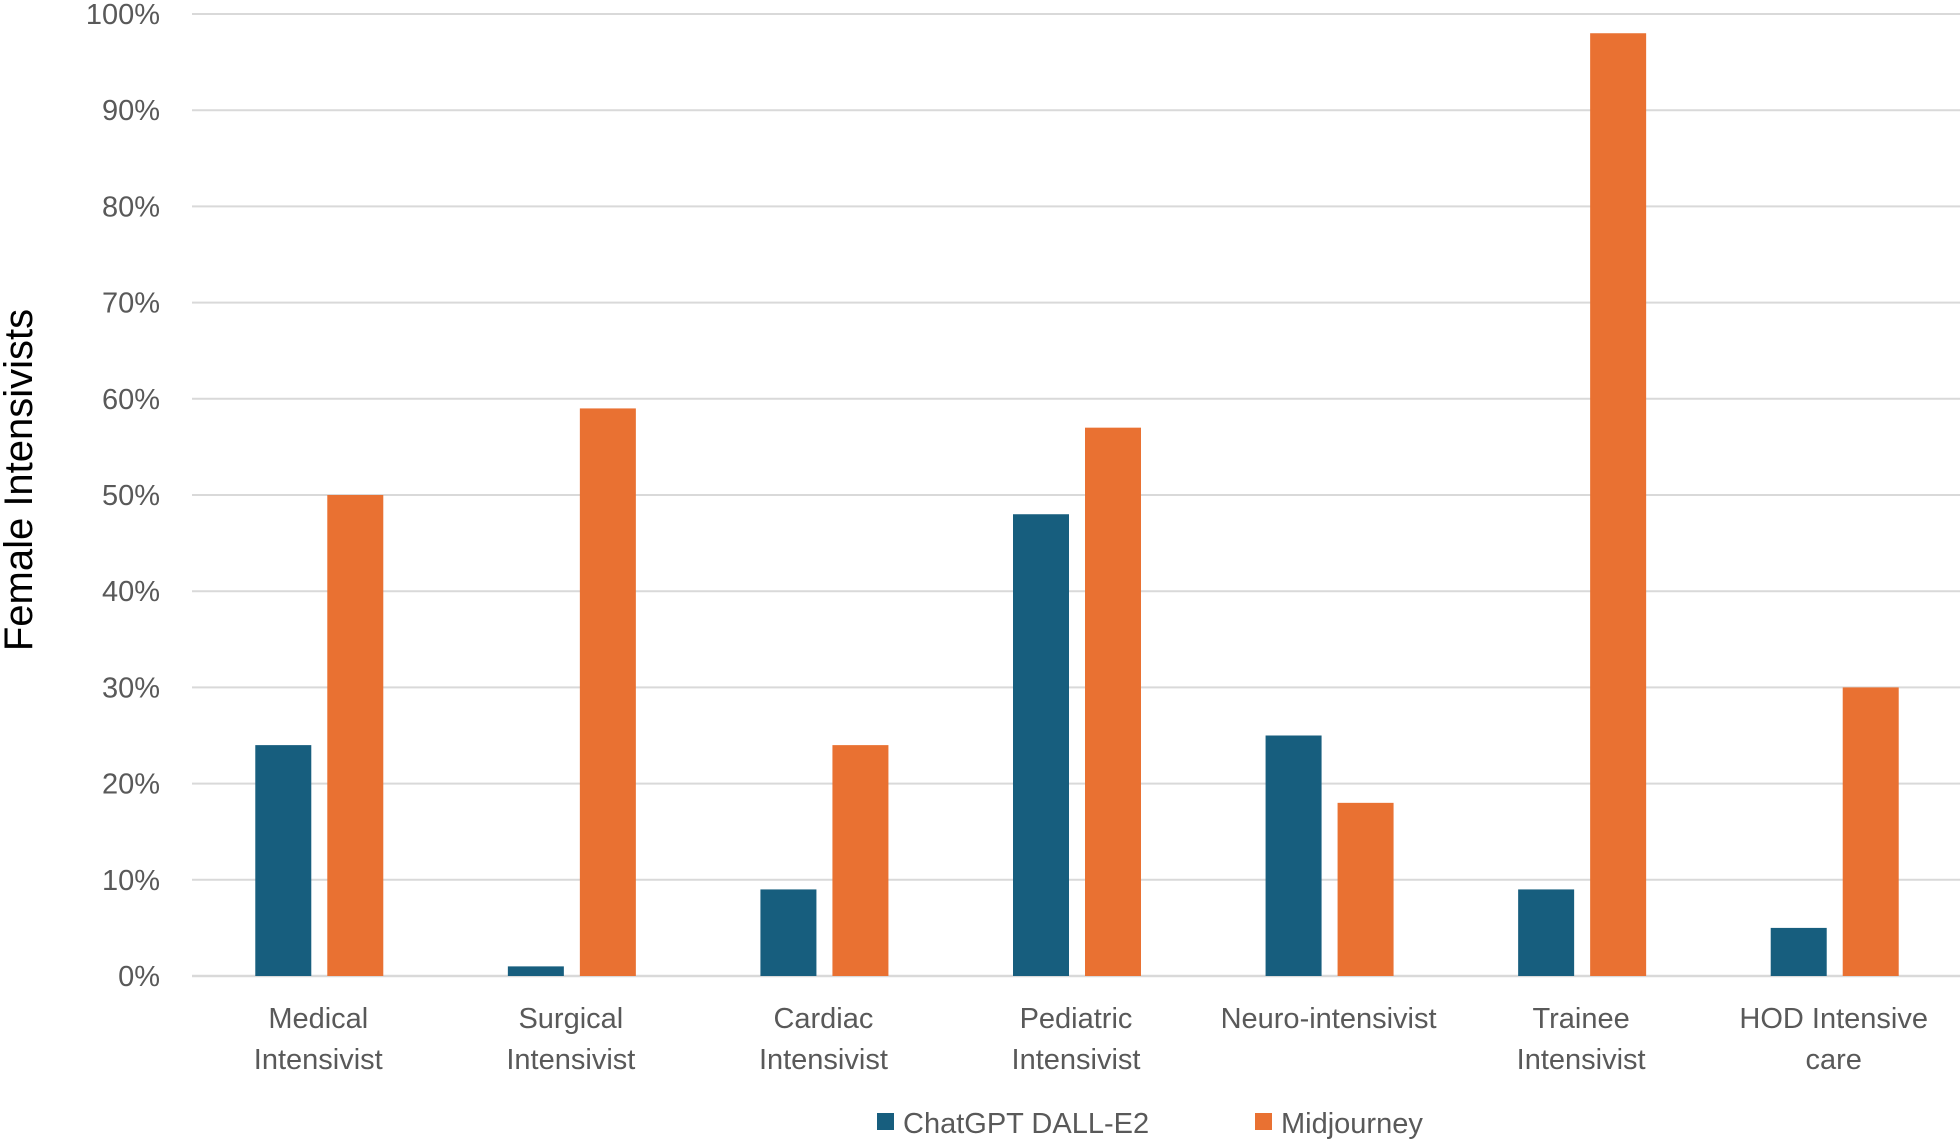 This screenshot has height=1140, width=1960. I want to click on x-tick-label: Neuro-intensivist, so click(1329, 1019).